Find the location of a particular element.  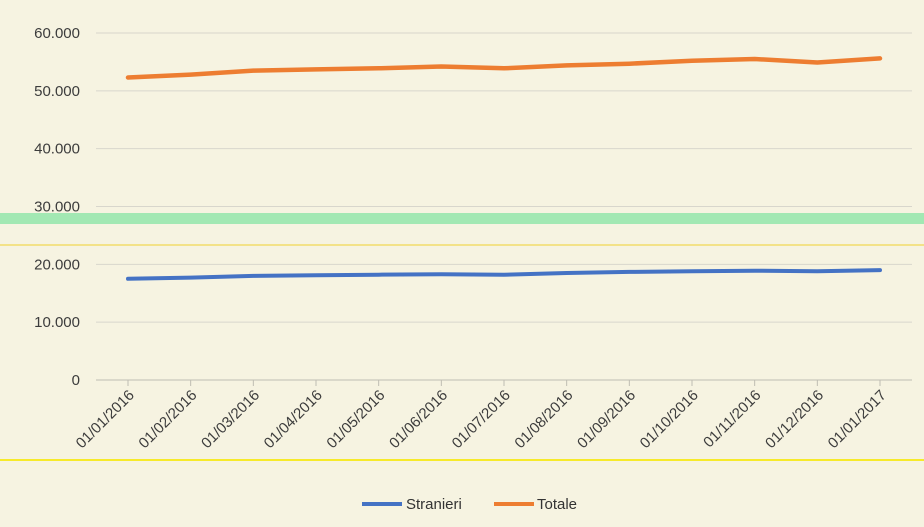

green-highlight-band is located at coordinates (462, 218).